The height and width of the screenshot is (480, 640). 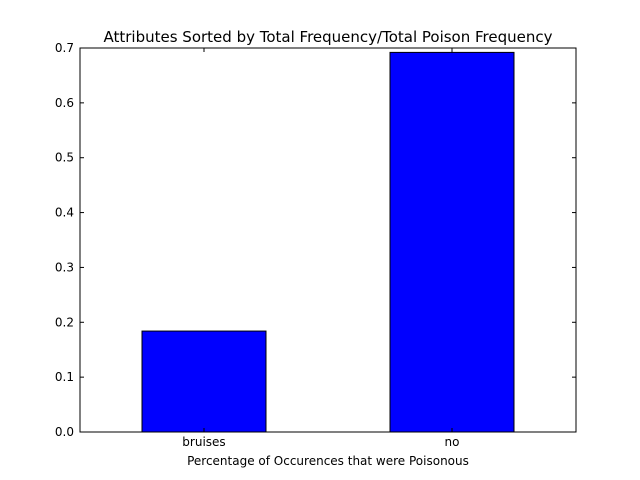 What do you see at coordinates (64, 432) in the screenshot?
I see `y-tick-label: 0.0` at bounding box center [64, 432].